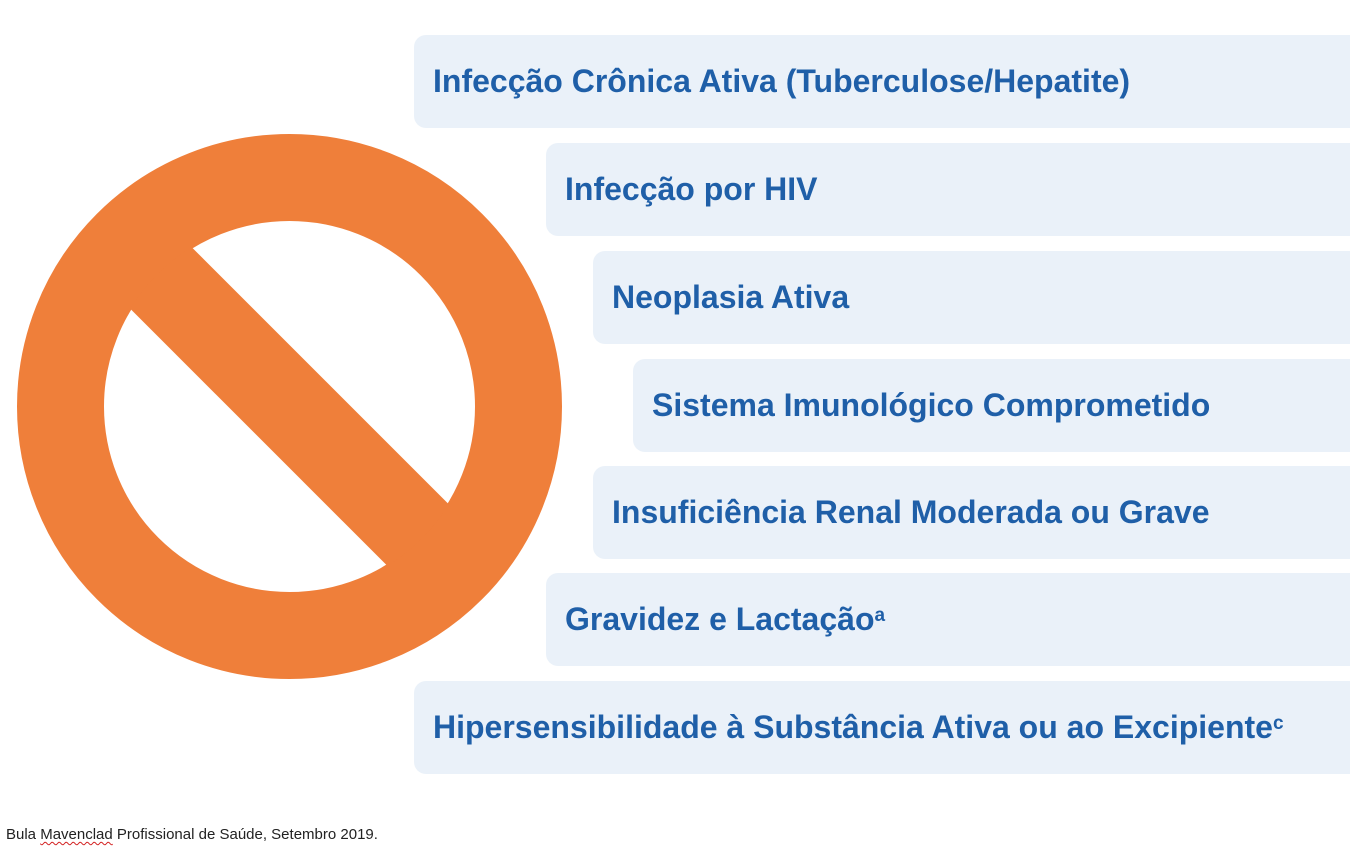 Image resolution: width=1350 pixels, height=864 pixels. I want to click on contraindication-item: Sistema Imunológico Comprometido, so click(991, 405).